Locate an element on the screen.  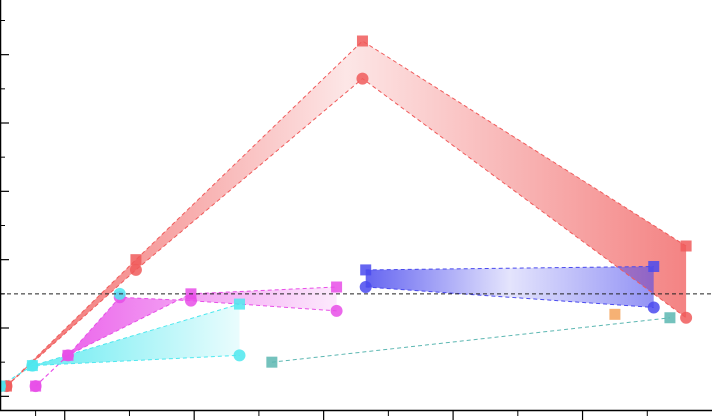
band-fill-blue is located at coordinates (509, 287).